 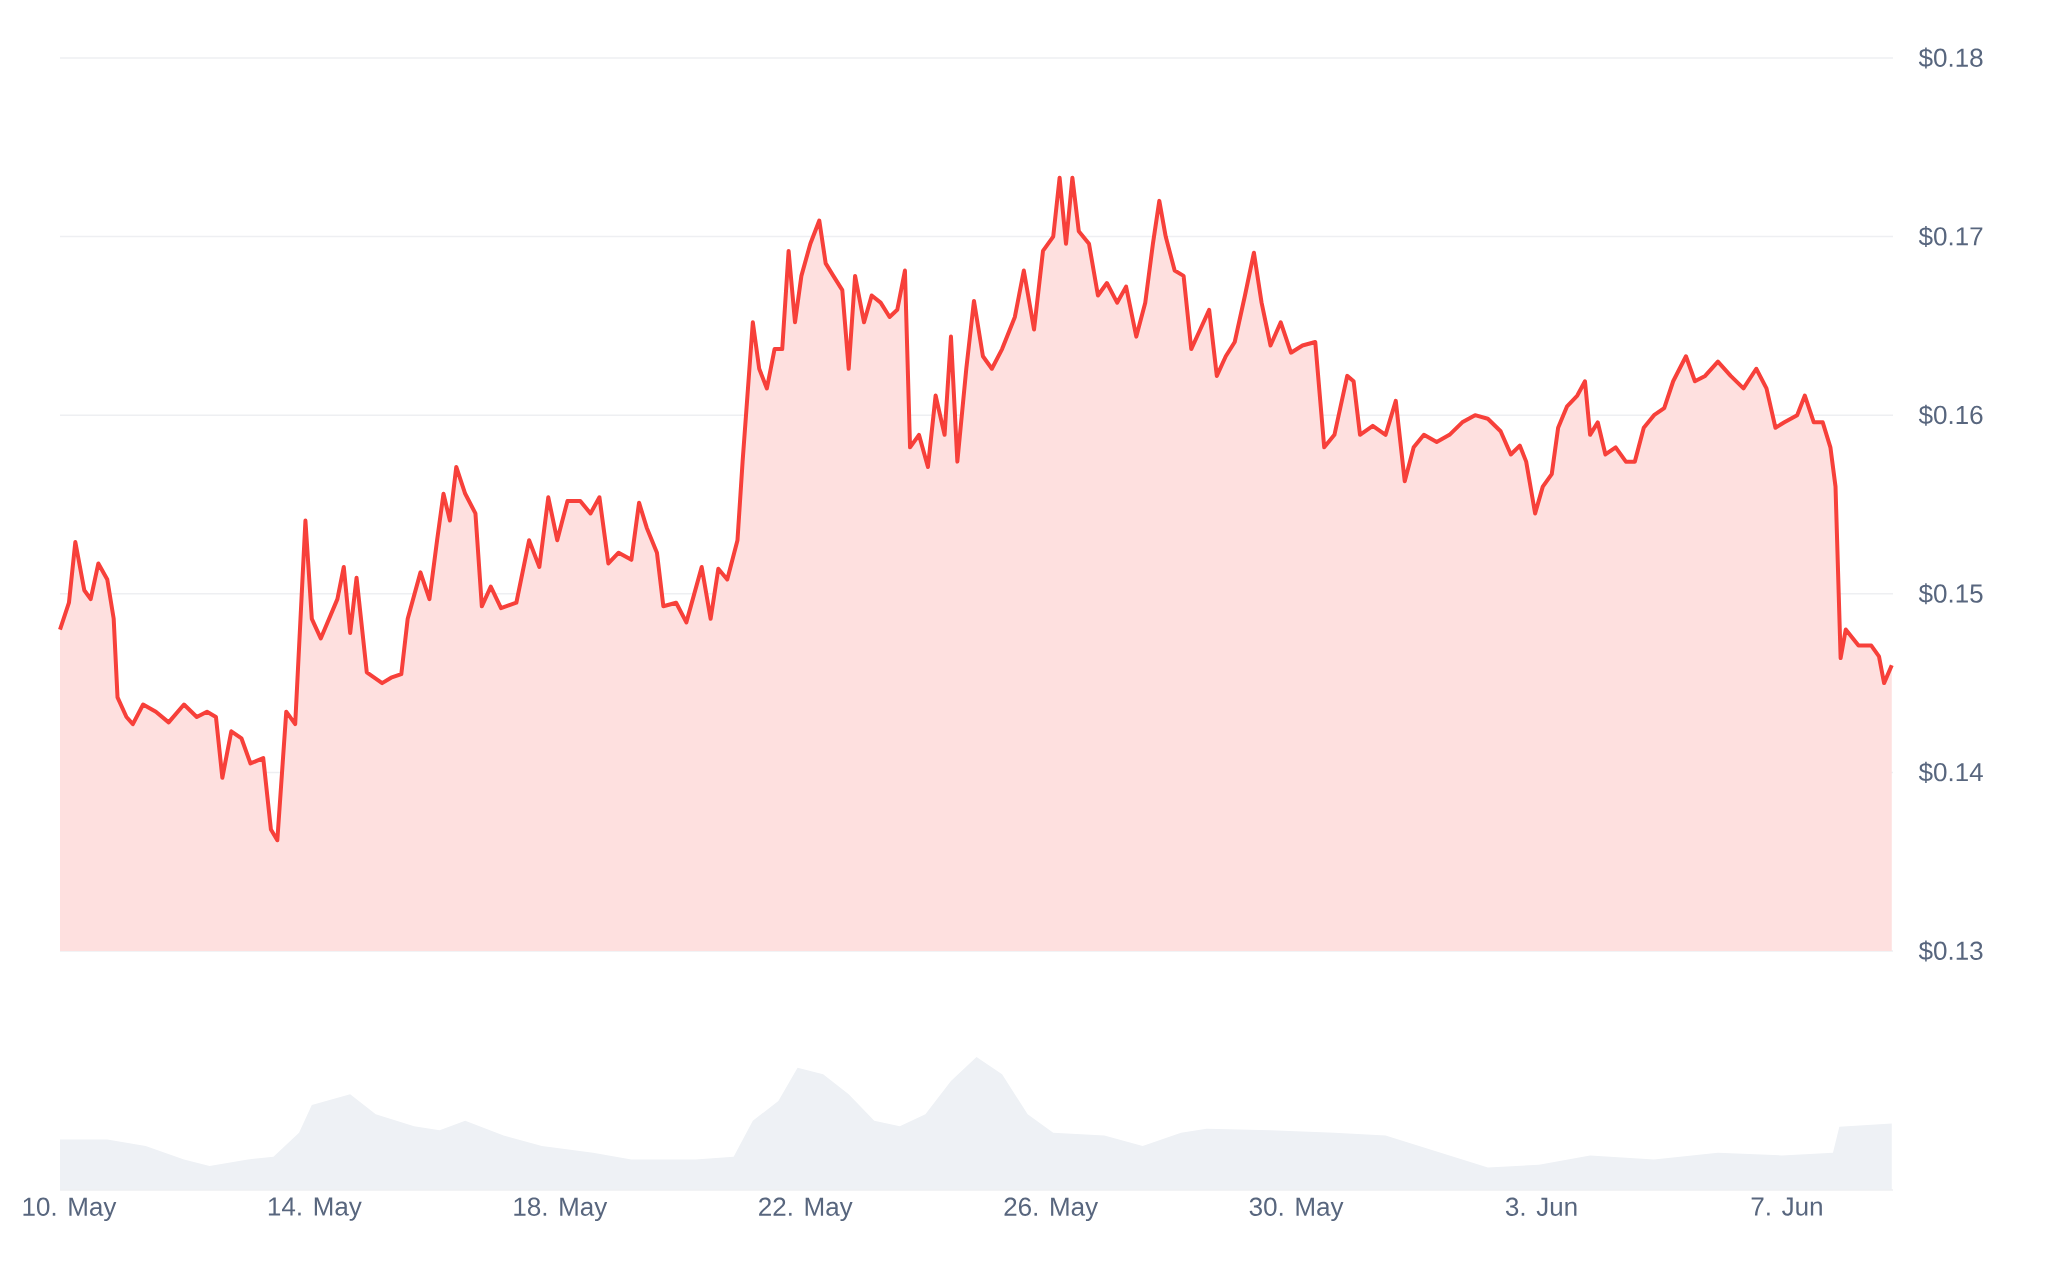 What do you see at coordinates (1950, 415) in the screenshot?
I see `y-tick-label: $0.16` at bounding box center [1950, 415].